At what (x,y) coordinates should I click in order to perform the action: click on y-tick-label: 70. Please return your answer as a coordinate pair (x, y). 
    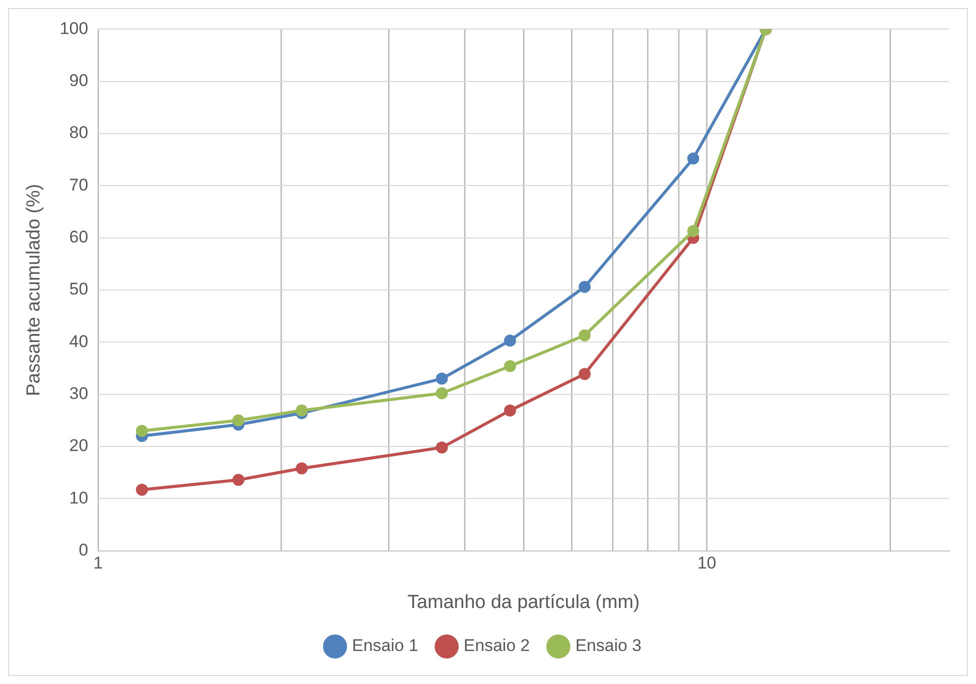
    Looking at the image, I should click on (78, 184).